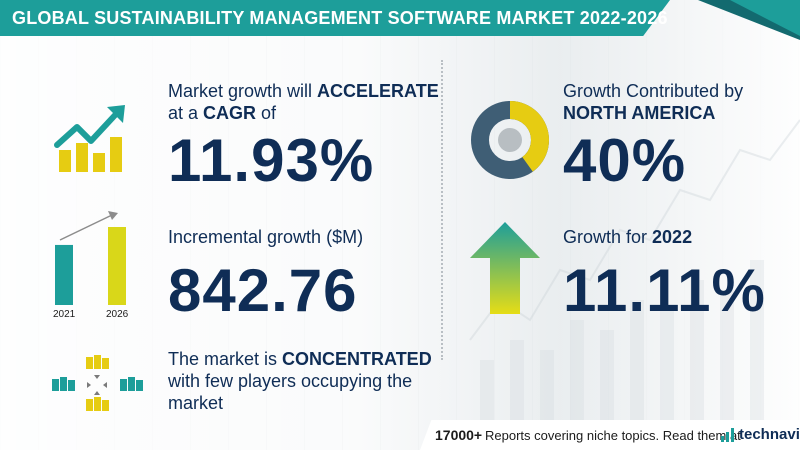 This screenshot has height=450, width=800. What do you see at coordinates (64, 314) in the screenshot?
I see `bar-2021-label: 2021` at bounding box center [64, 314].